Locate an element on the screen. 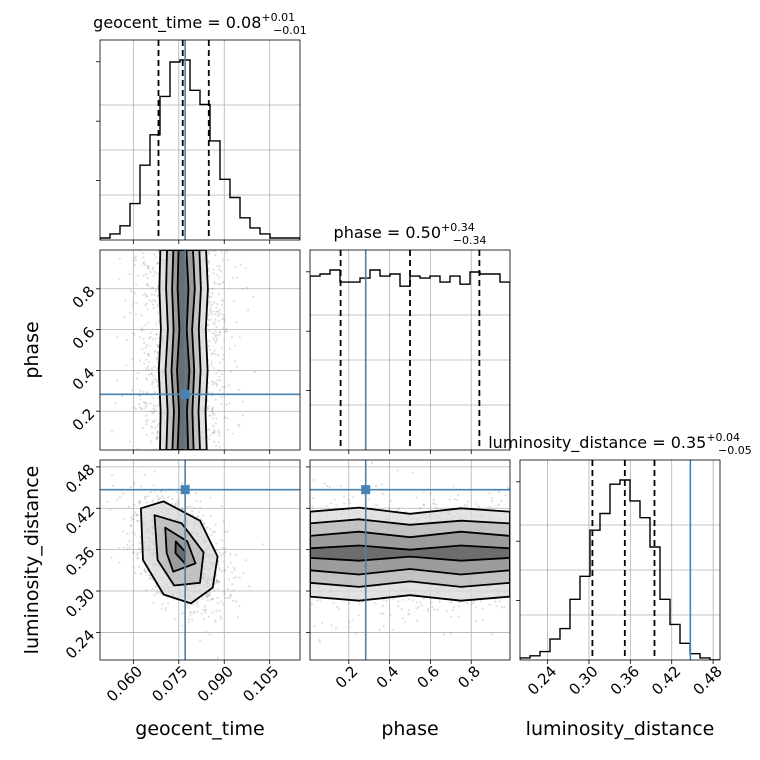 This screenshot has width=760, height=760. tick-label-luminosity_distance: 0.48 is located at coordinates (80, 479).